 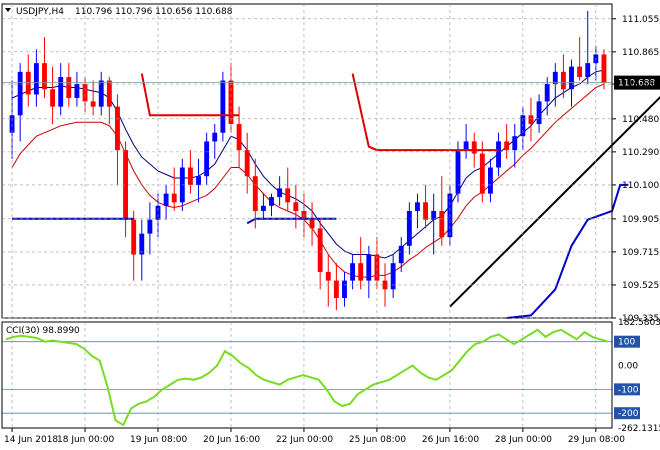 I want to click on ohlc-label: 110.796 110.796 110.656 110.688, so click(x=154, y=12).